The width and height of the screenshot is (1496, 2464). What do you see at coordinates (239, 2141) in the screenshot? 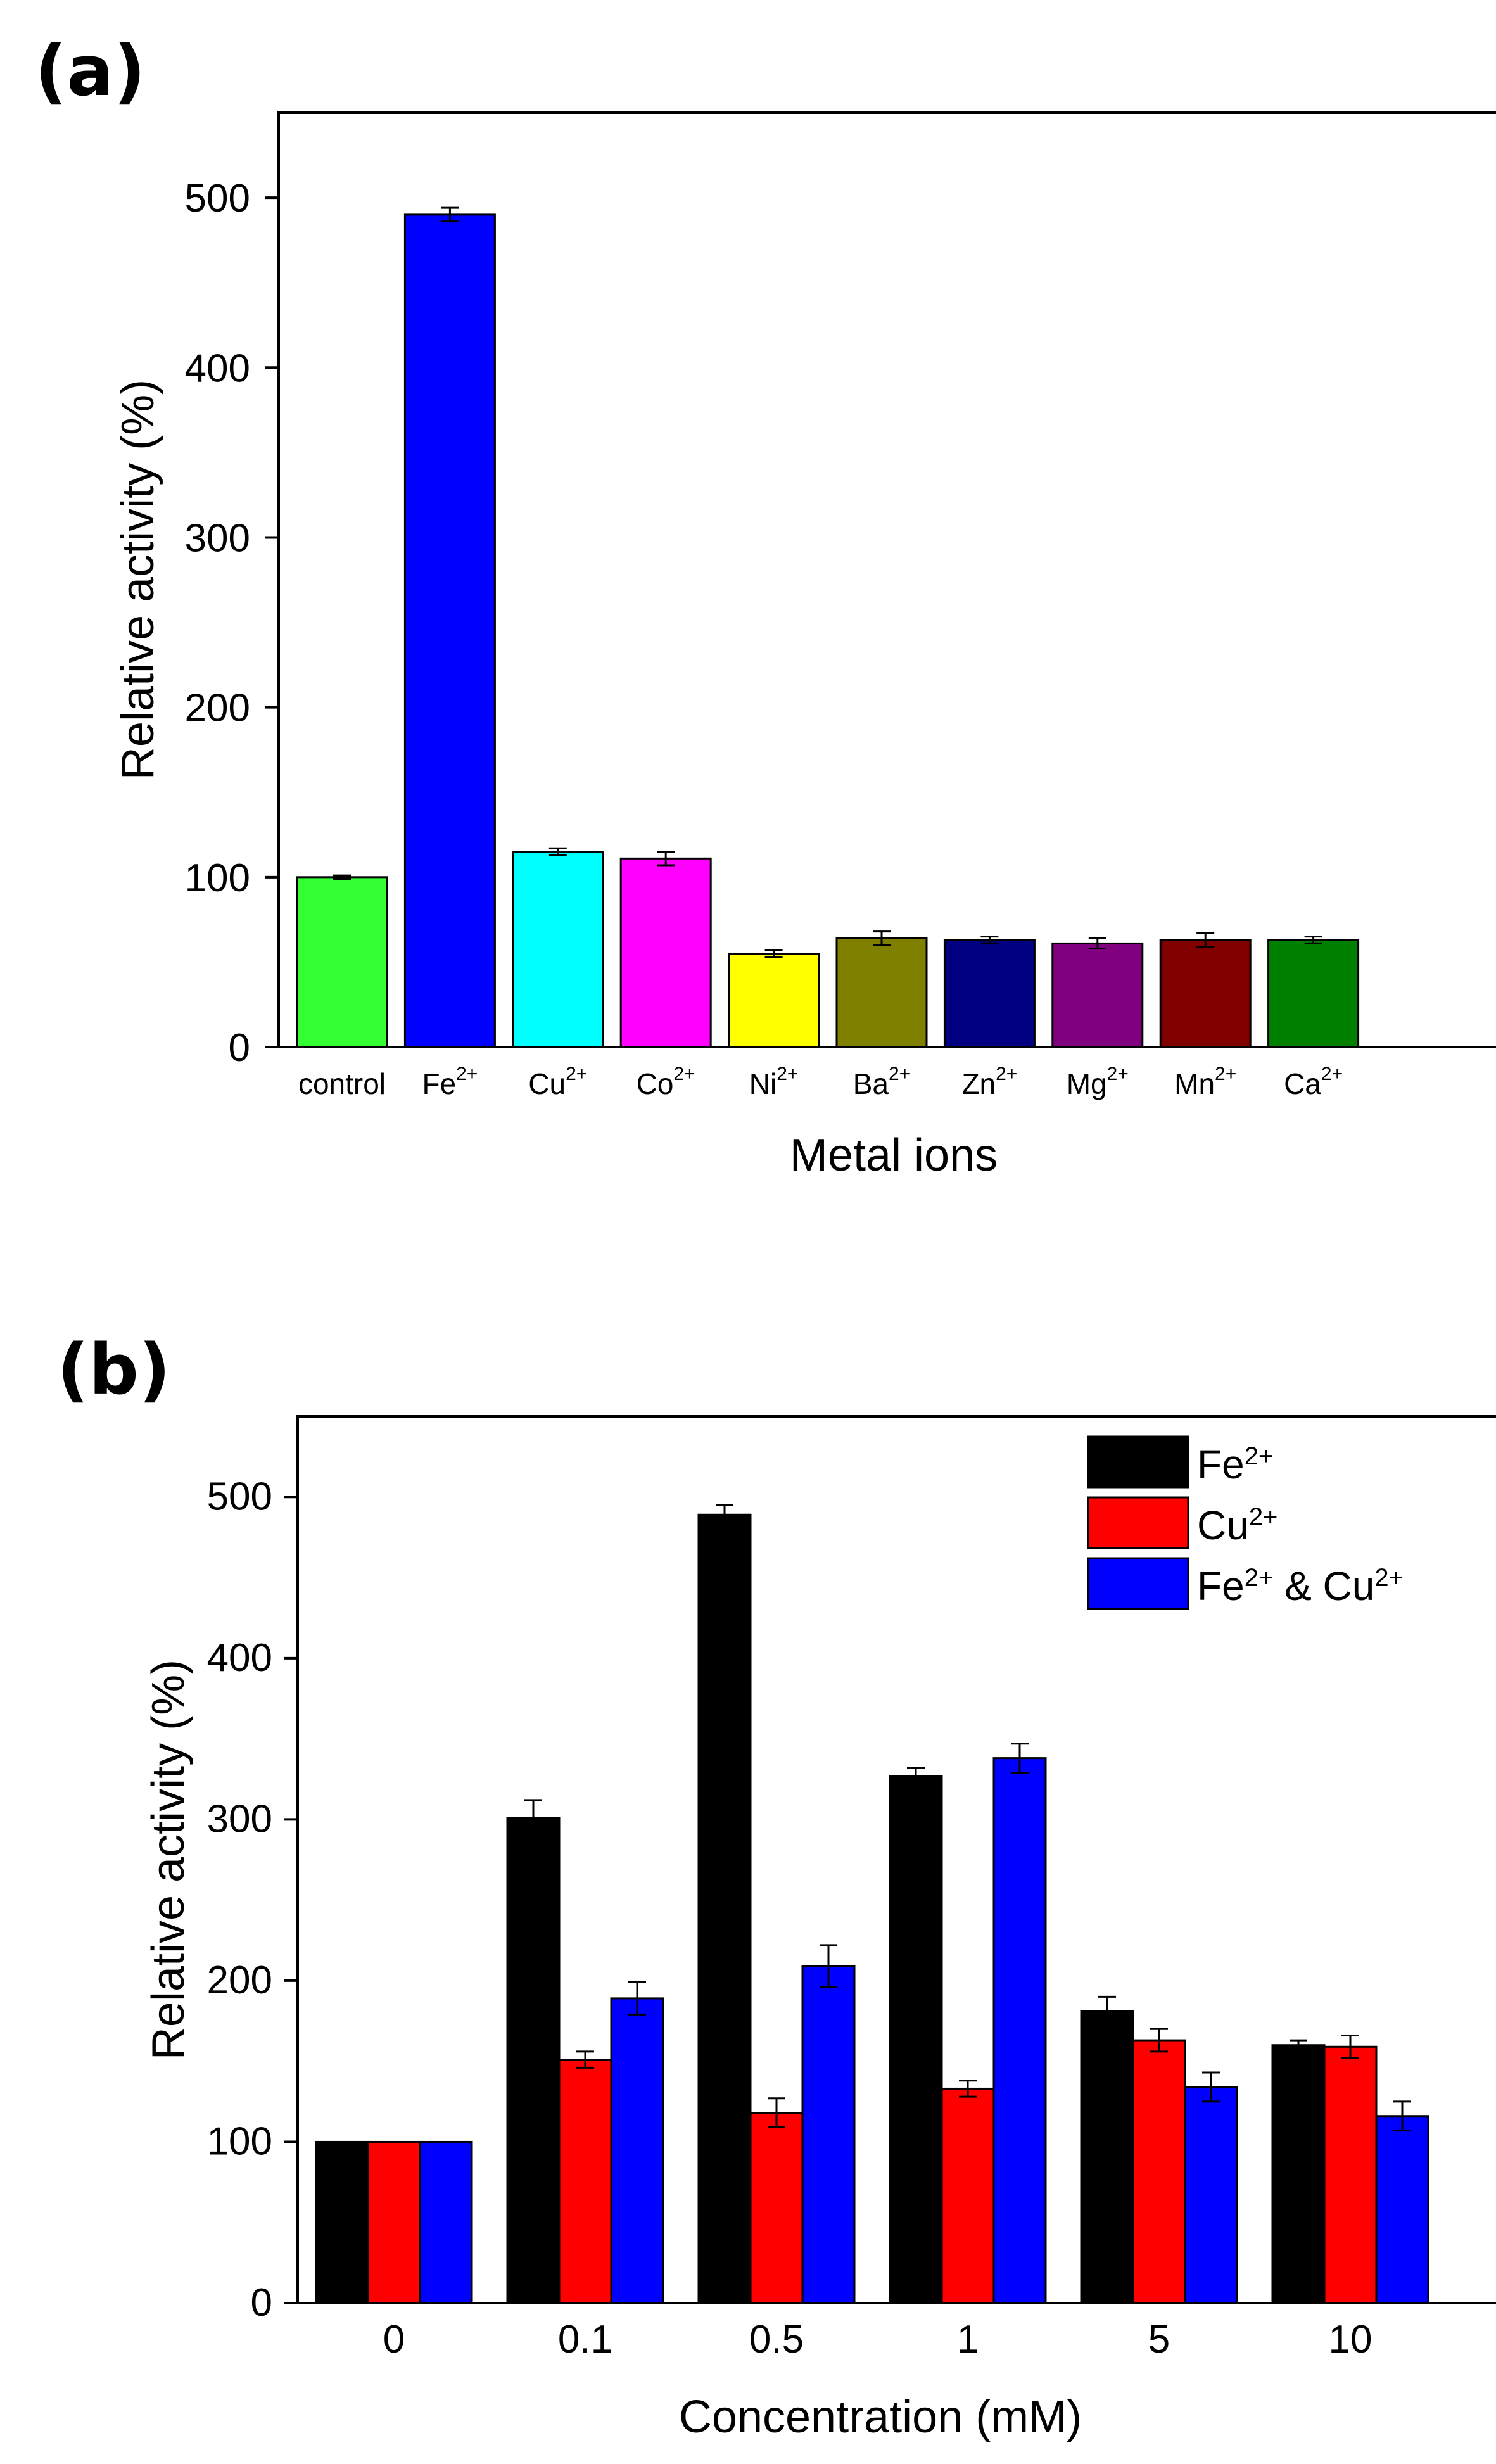
I see `panel-b-y-tick-label-100: 100` at bounding box center [239, 2141].